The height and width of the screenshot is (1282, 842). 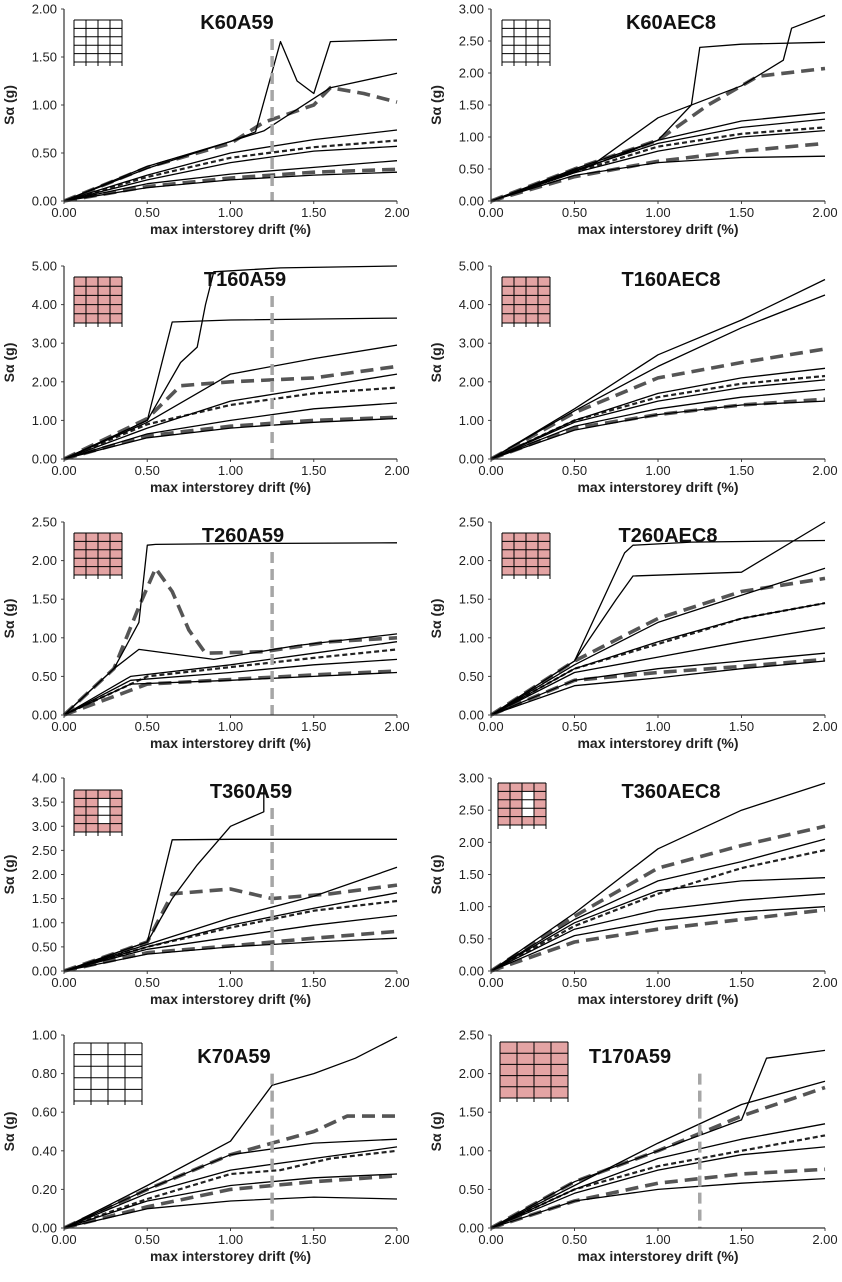 I want to click on y-tick-label: 0.20, so click(x=44, y=1189).